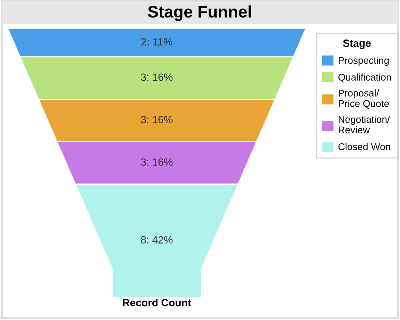  Describe the element at coordinates (364, 125) in the screenshot. I see `category-label: Negotiation/ Review` at that location.